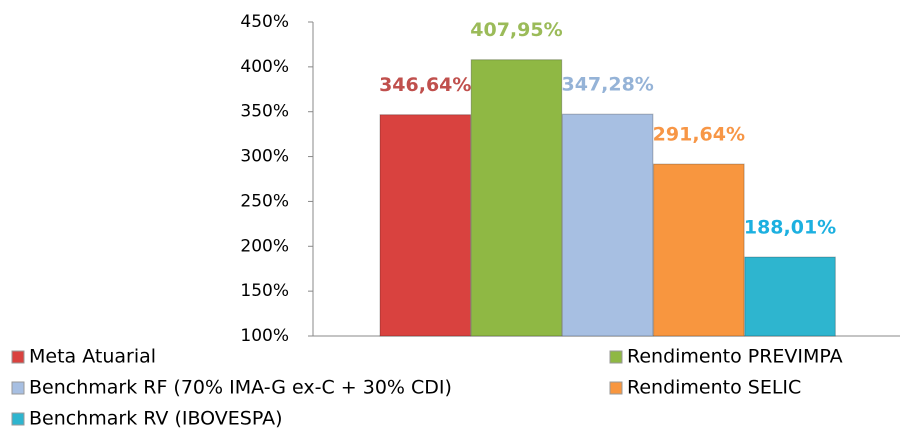 The image size is (905, 441). What do you see at coordinates (516, 30) in the screenshot?
I see `data-label: 407,95%` at bounding box center [516, 30].